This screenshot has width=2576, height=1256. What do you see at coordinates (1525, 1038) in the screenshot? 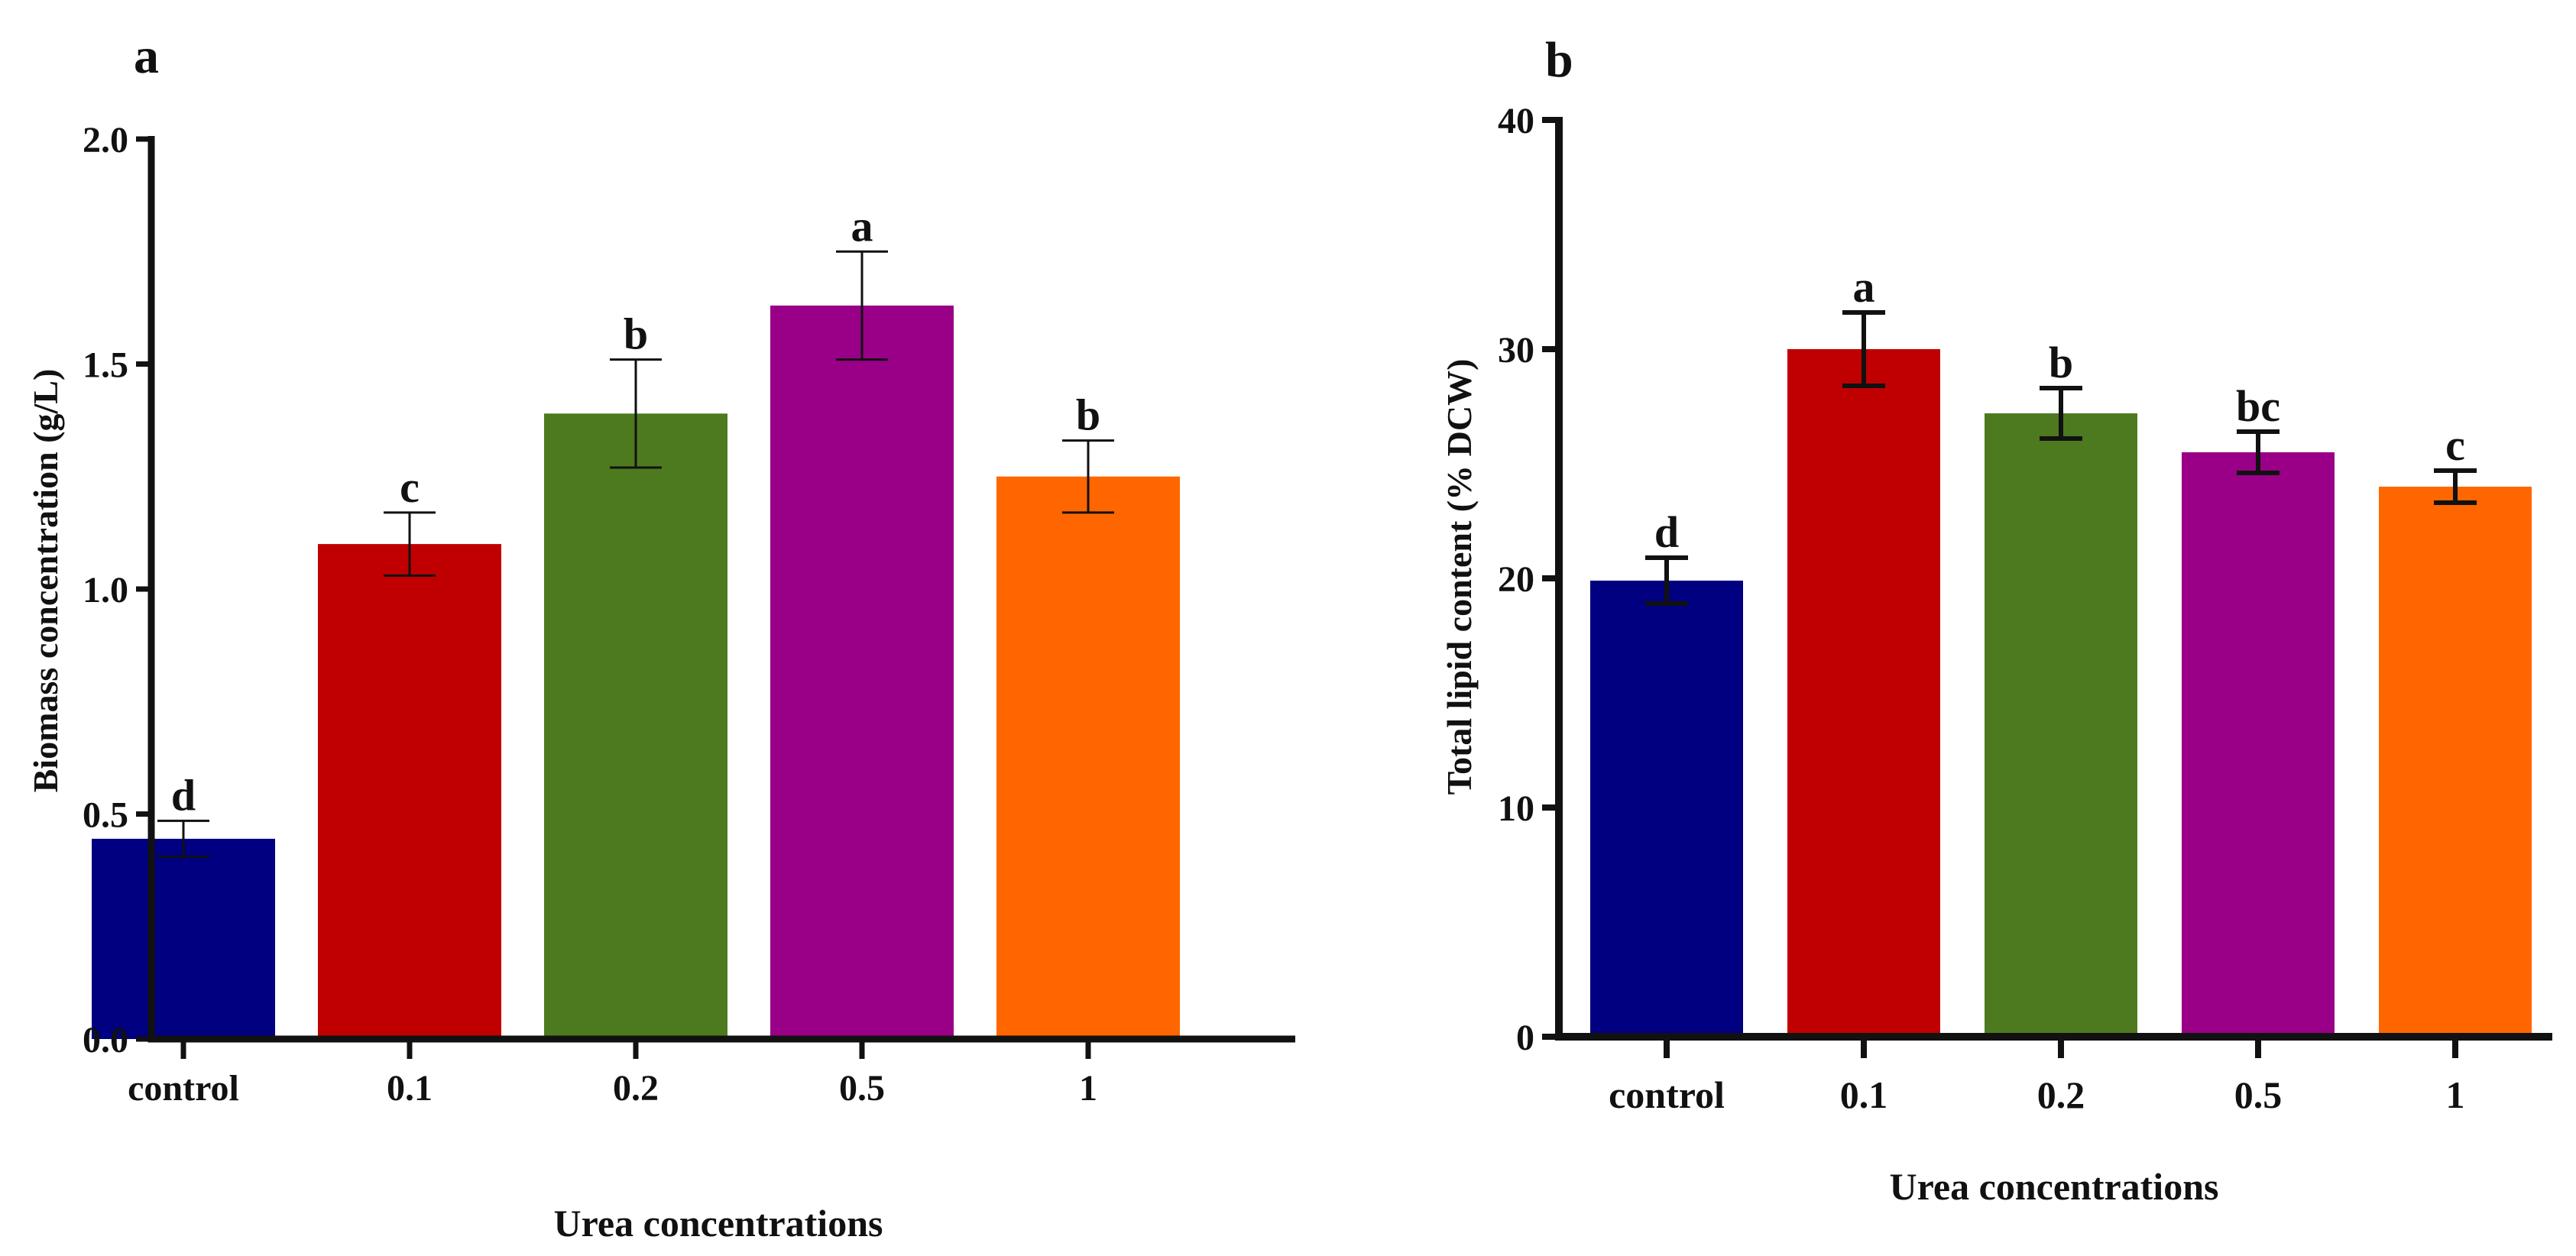
I see `y-tick-label: 0` at bounding box center [1525, 1038].